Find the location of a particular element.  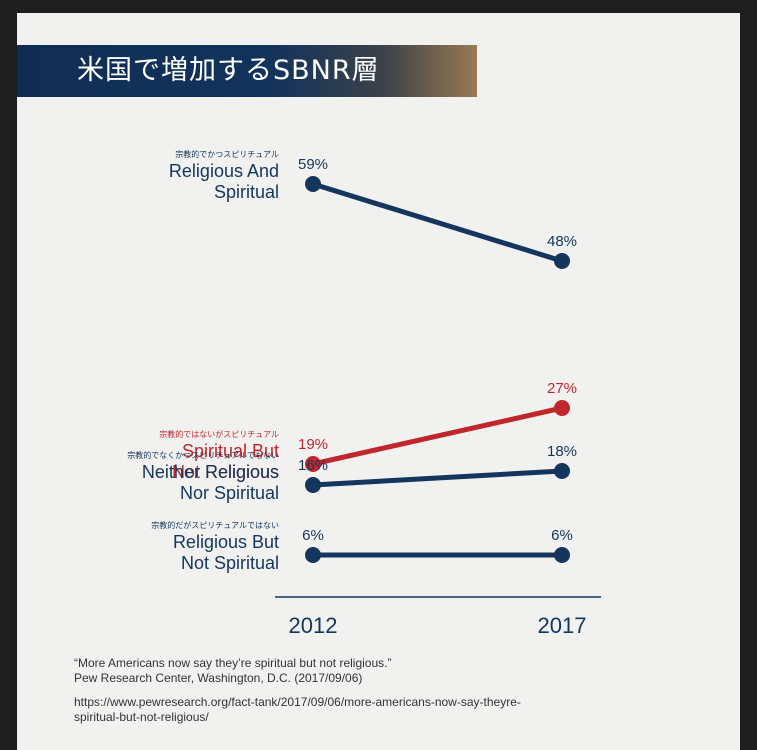

series-3-point-2017 is located at coordinates (562, 471).